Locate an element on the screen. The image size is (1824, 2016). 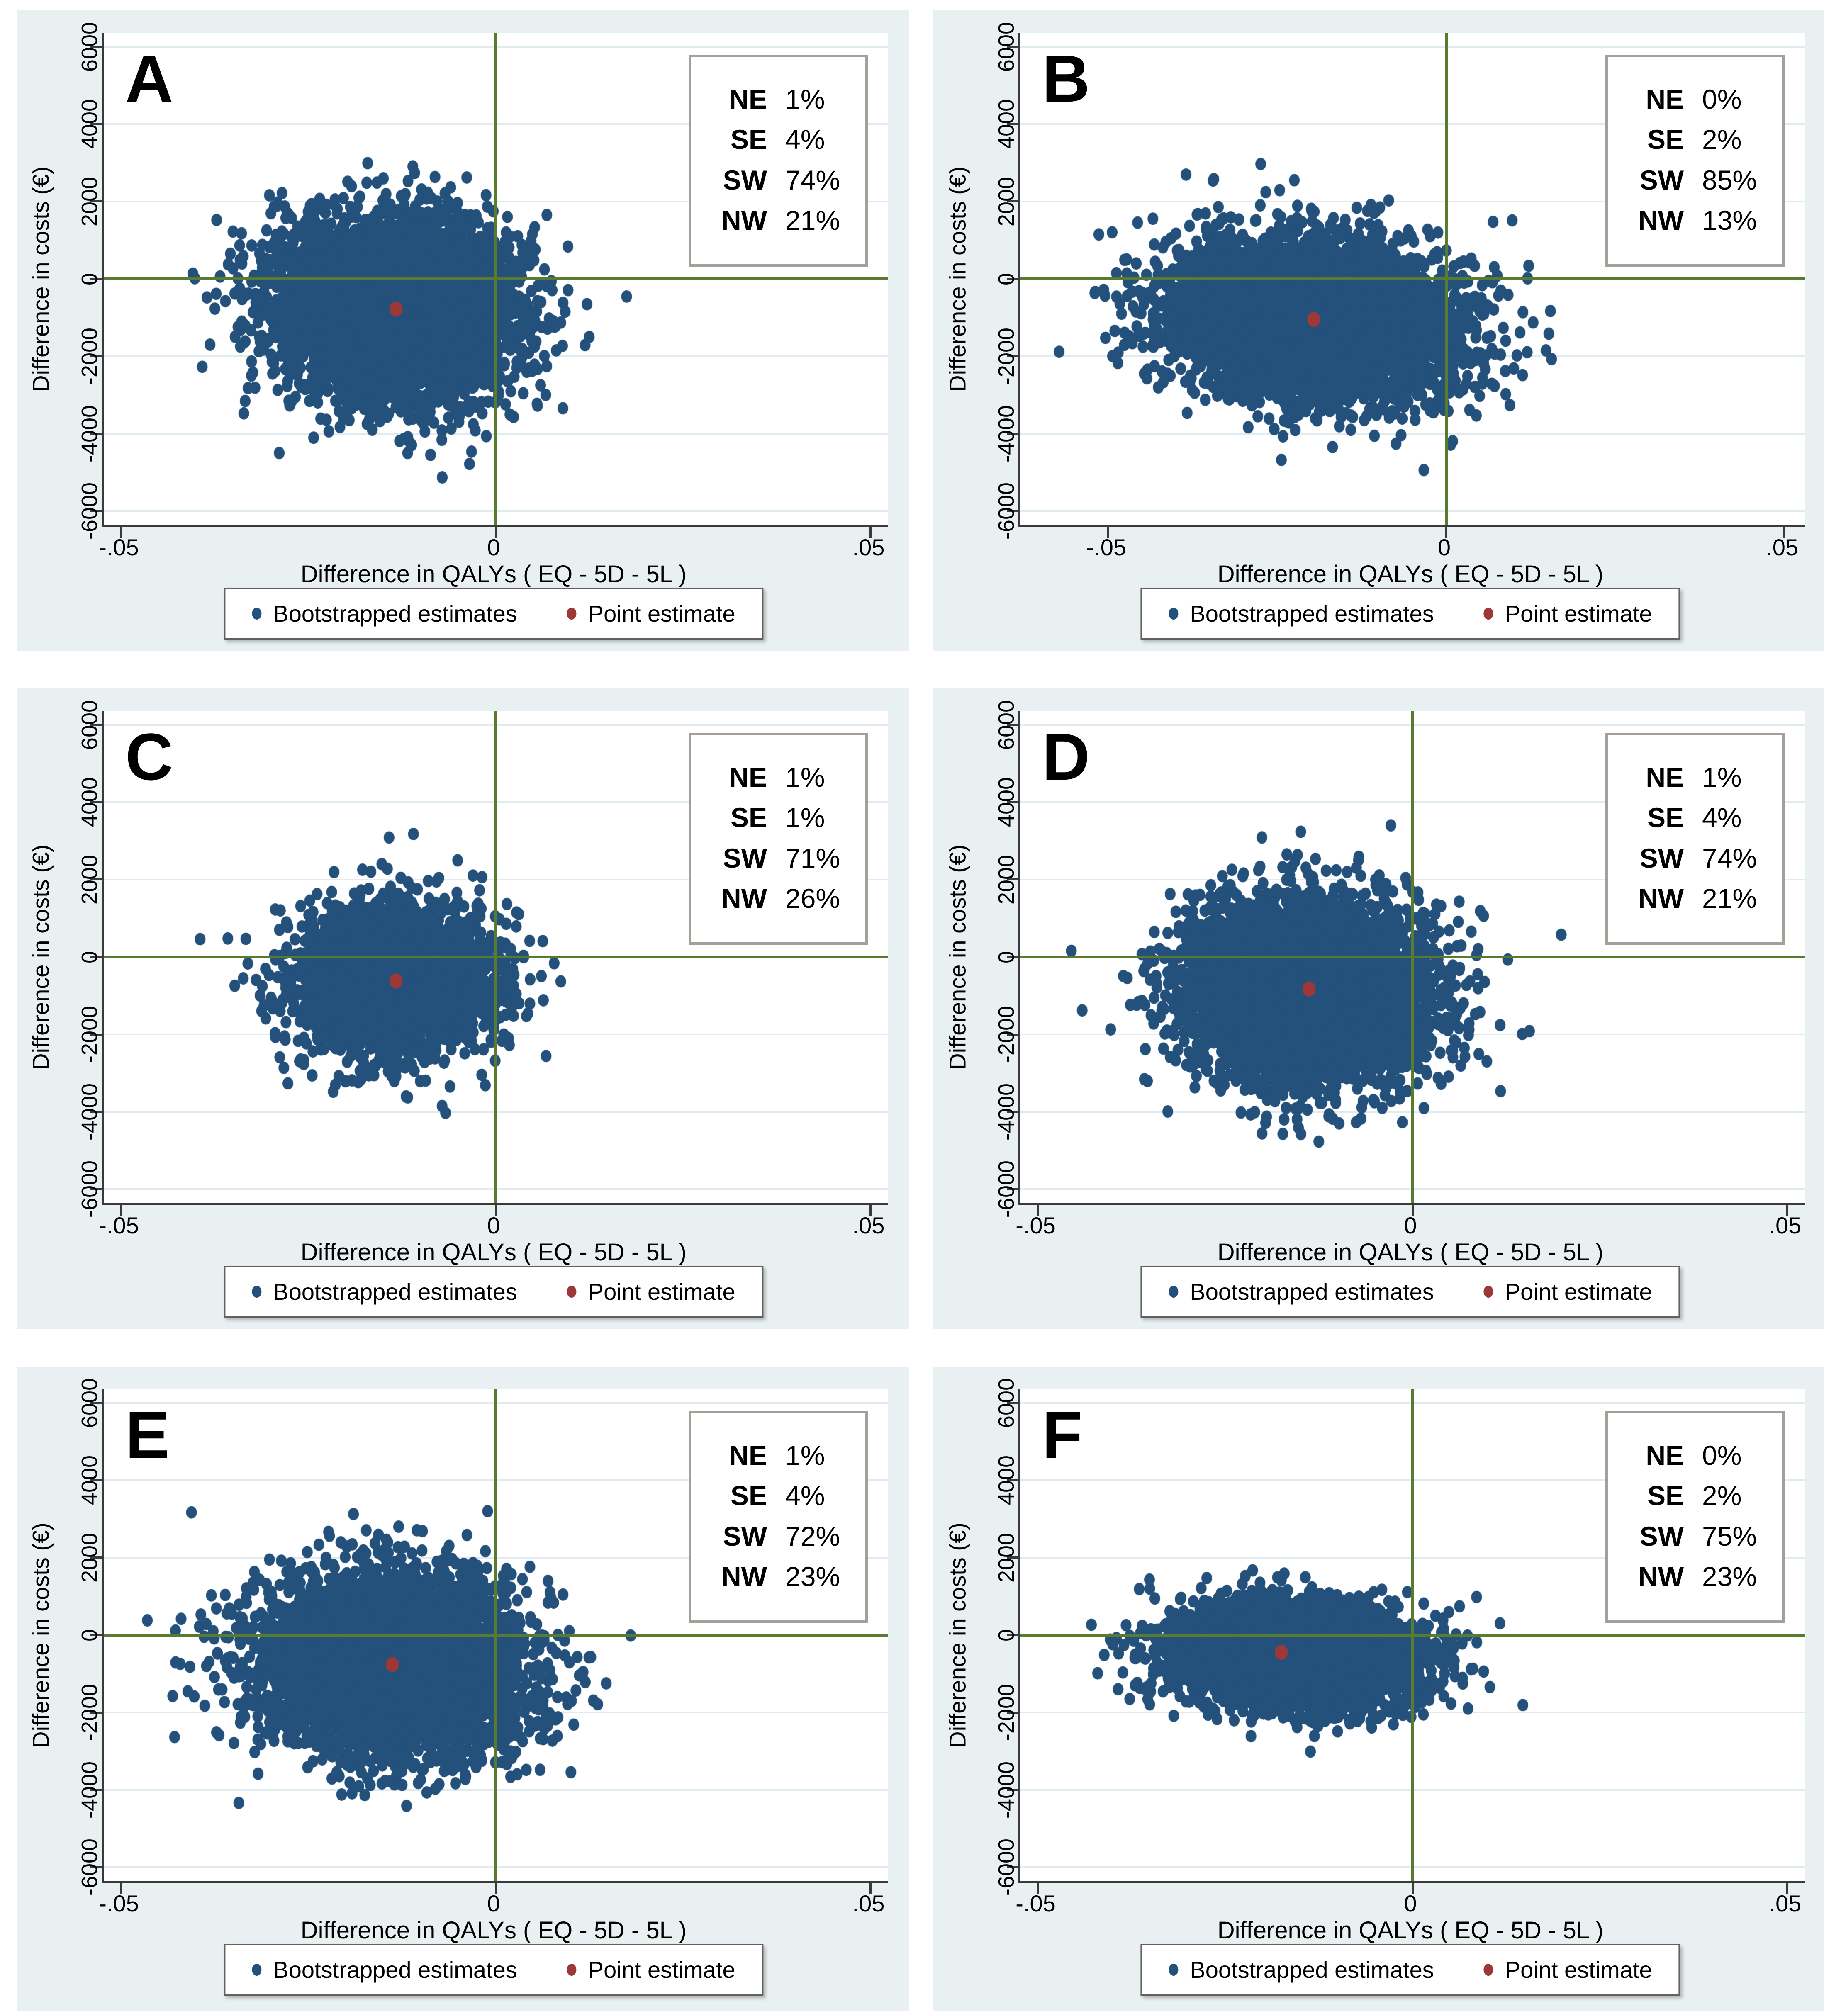
plot-area: B NE 0% SE 2% SW 85% NW 13% is located at coordinates (1406, 286).